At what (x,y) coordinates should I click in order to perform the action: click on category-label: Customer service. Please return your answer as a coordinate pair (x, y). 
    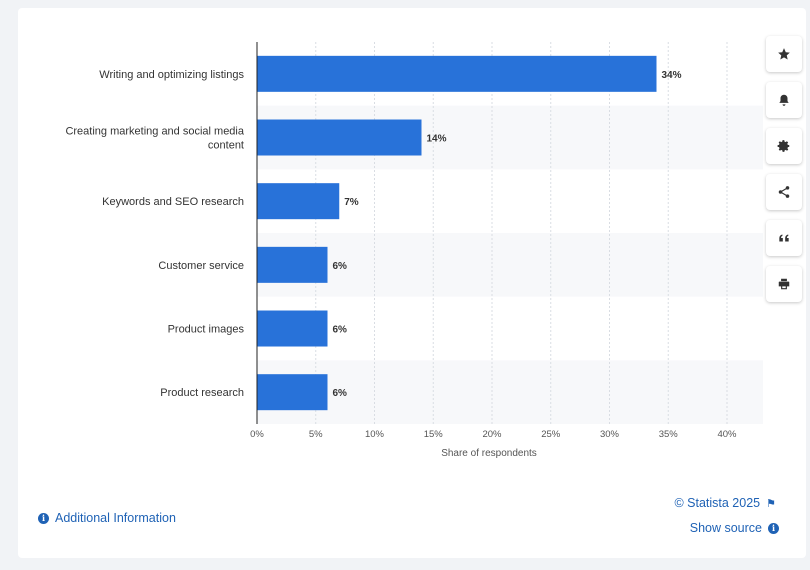
    Looking at the image, I should click on (201, 266).